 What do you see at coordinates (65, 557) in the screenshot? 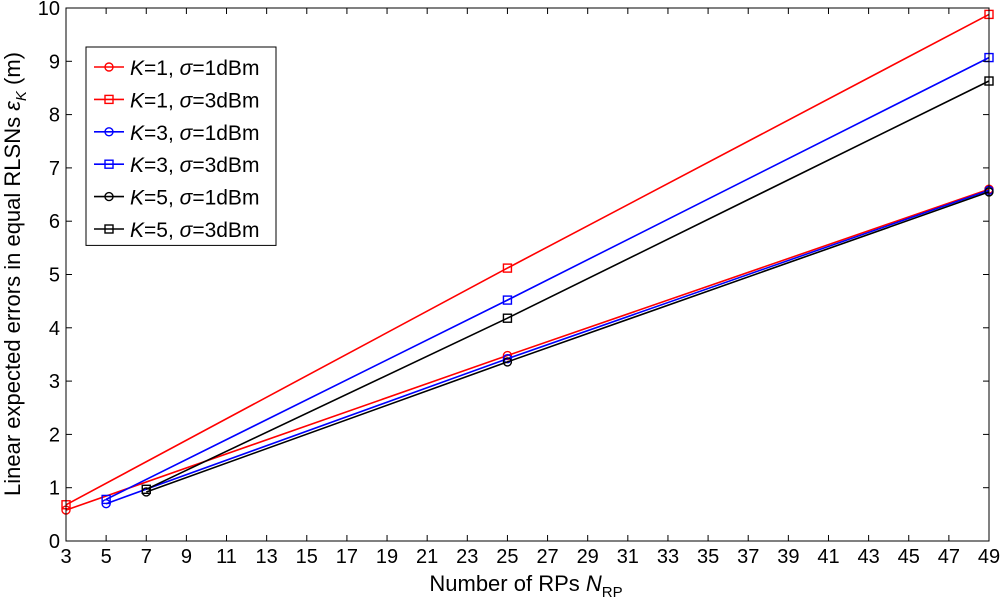
I see `x-tick-label: 3` at bounding box center [65, 557].